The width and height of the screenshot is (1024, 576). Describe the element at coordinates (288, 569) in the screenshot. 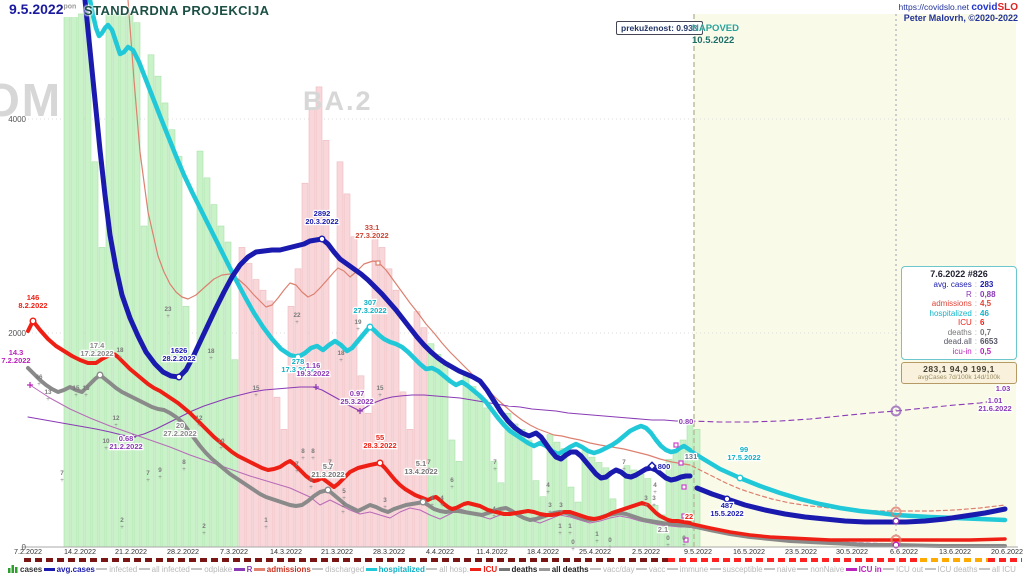

I see `legend-label: admissions` at that location.